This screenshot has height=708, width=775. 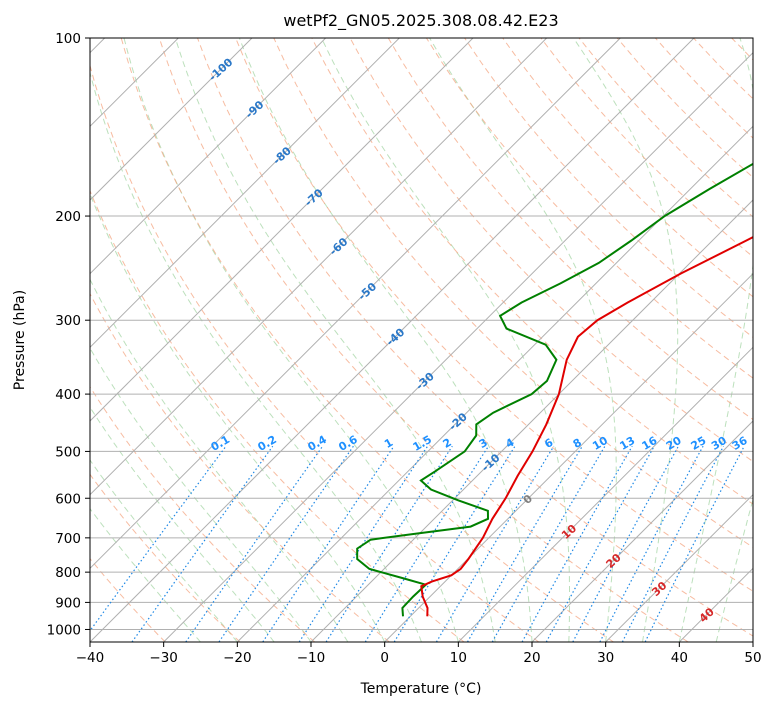 I want to click on x-tick-label: 50, so click(x=752, y=658).